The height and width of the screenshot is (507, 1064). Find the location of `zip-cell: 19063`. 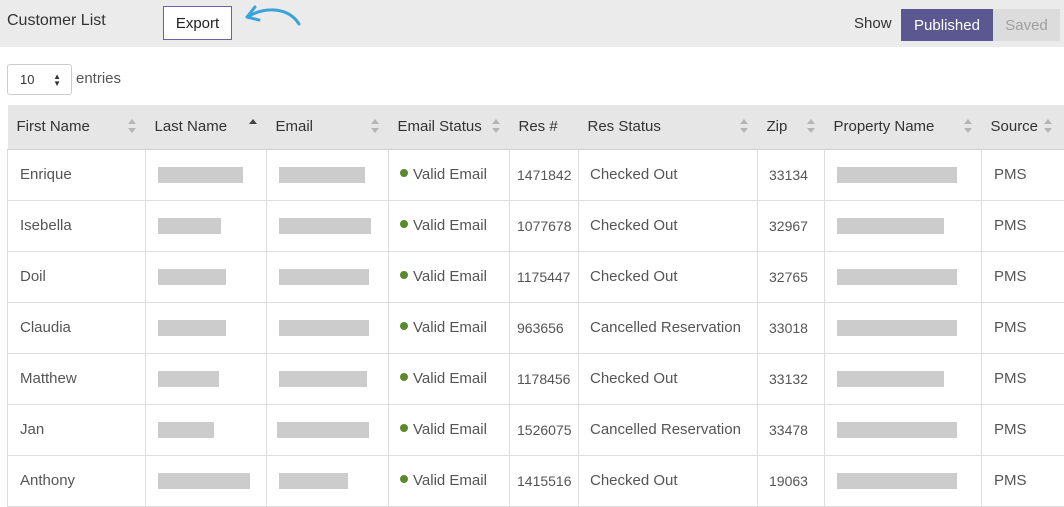

zip-cell: 19063 is located at coordinates (791, 480).